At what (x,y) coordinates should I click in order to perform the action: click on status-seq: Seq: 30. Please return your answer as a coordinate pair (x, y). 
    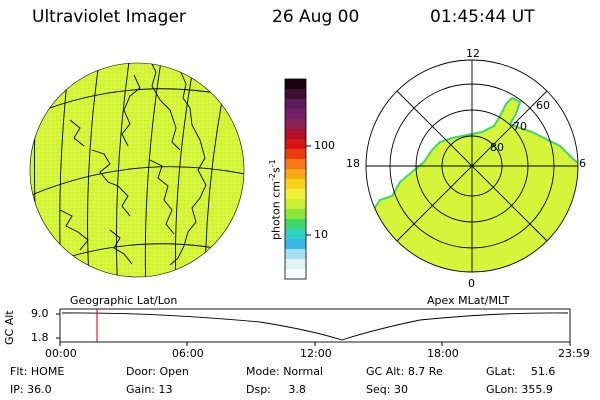
    Looking at the image, I should click on (387, 389).